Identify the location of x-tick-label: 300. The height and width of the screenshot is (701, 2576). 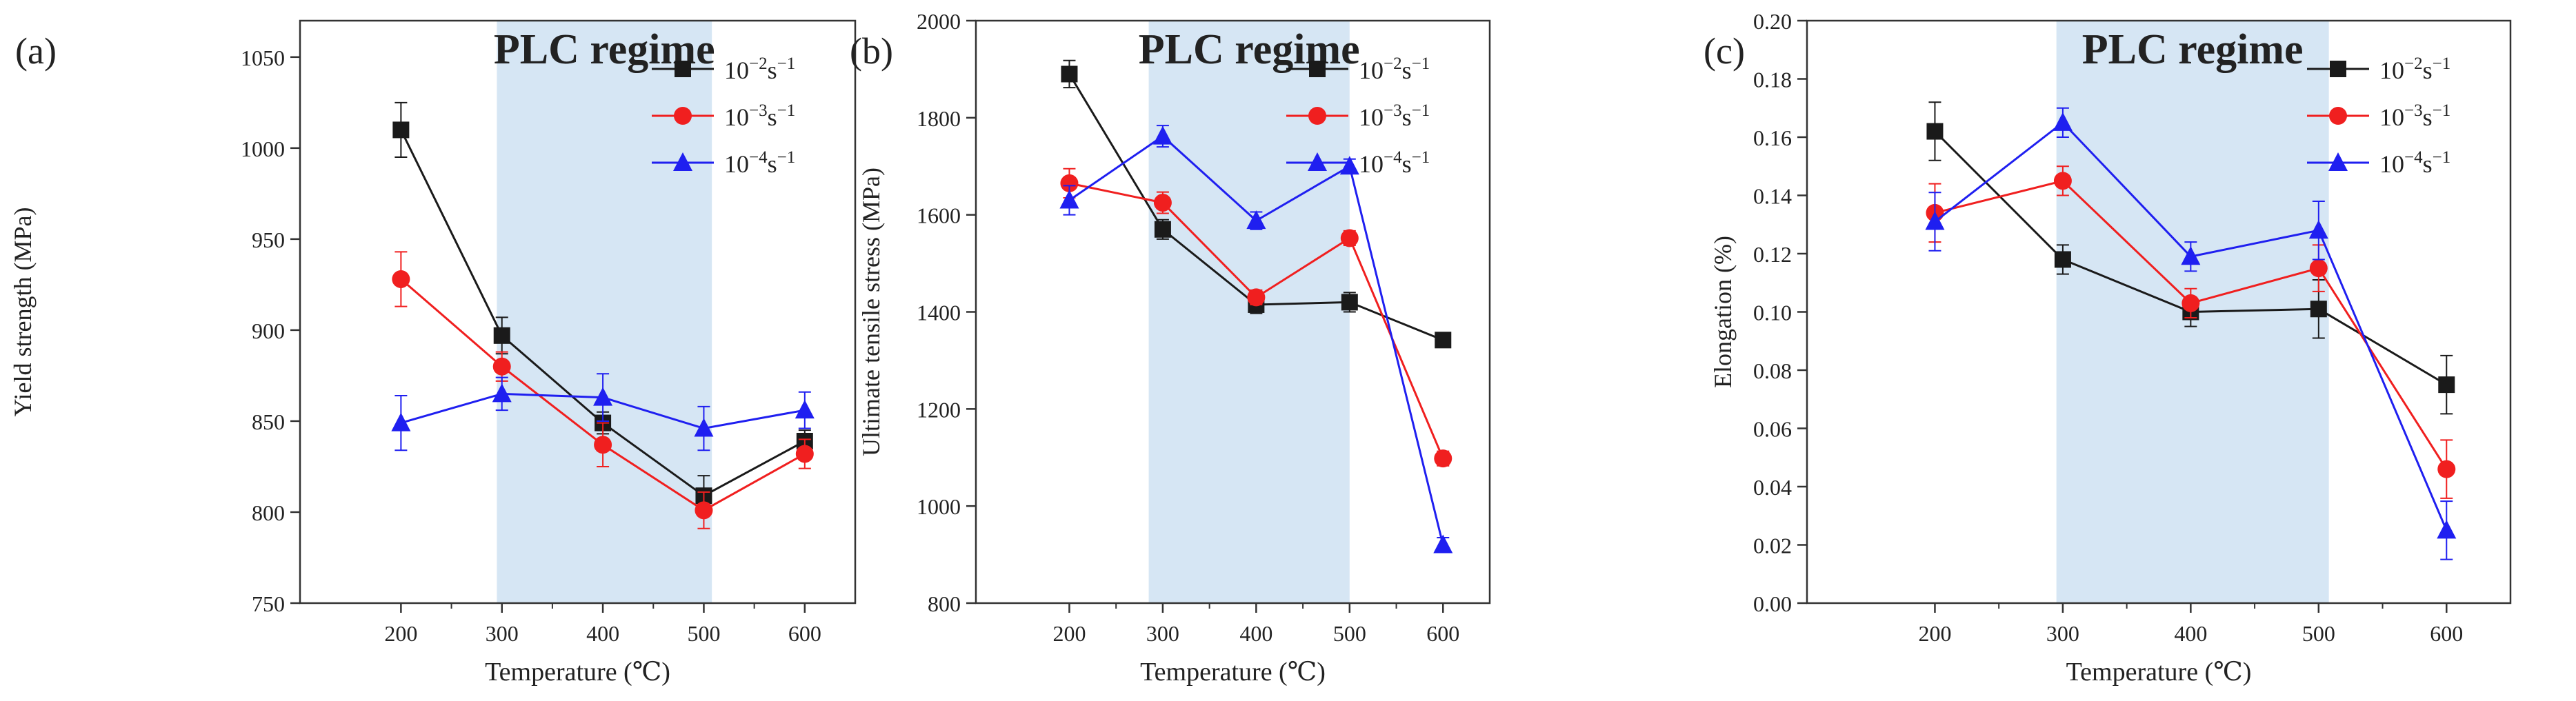
(502, 633).